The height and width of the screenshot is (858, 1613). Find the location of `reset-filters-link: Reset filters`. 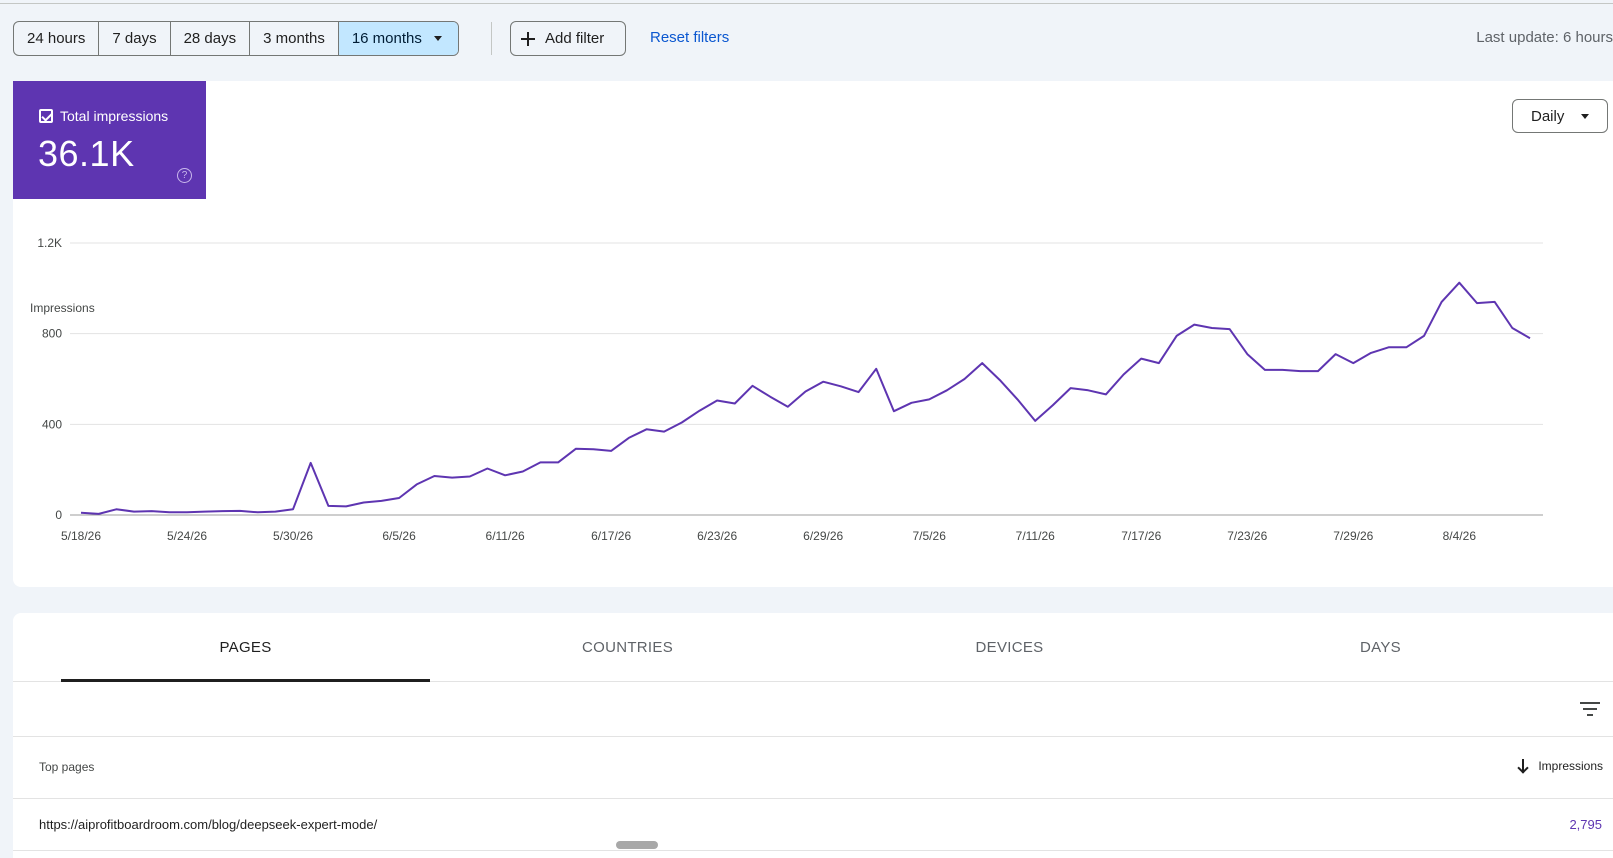

reset-filters-link: Reset filters is located at coordinates (690, 37).